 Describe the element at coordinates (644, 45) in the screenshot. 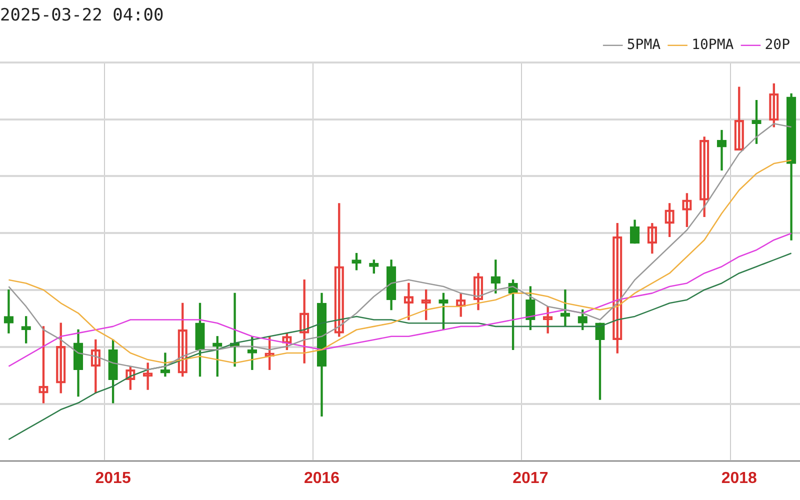

I see `legend-label: 5PMA` at that location.